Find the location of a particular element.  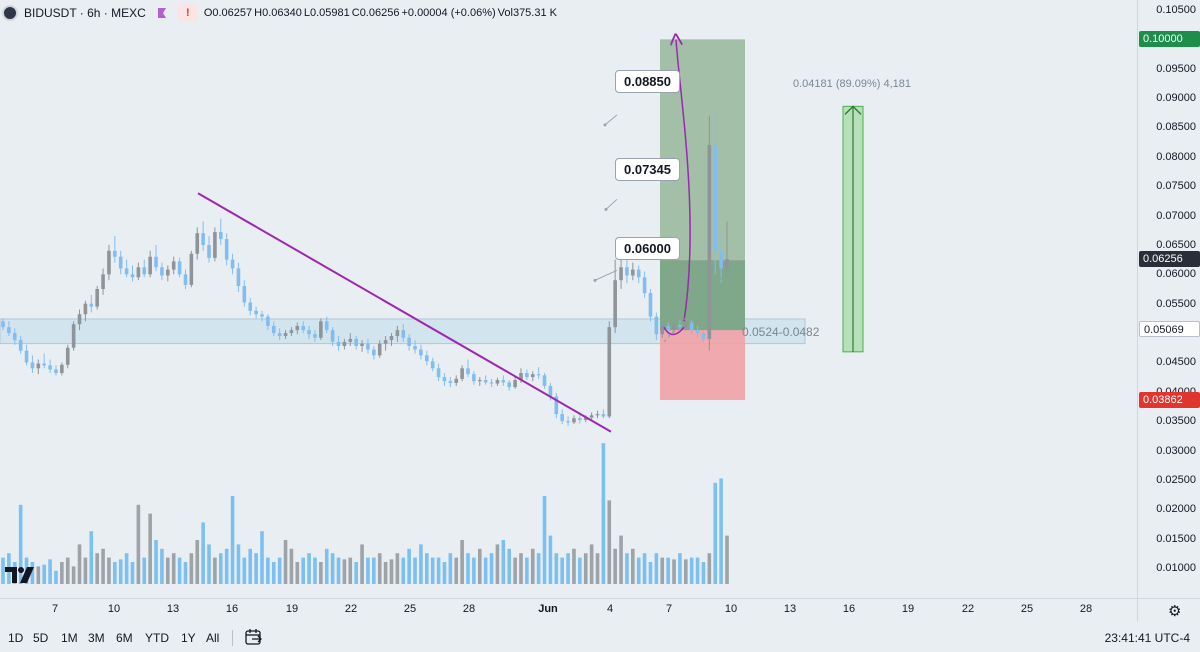

price-axis-label: 0.03500 is located at coordinates (1176, 421).